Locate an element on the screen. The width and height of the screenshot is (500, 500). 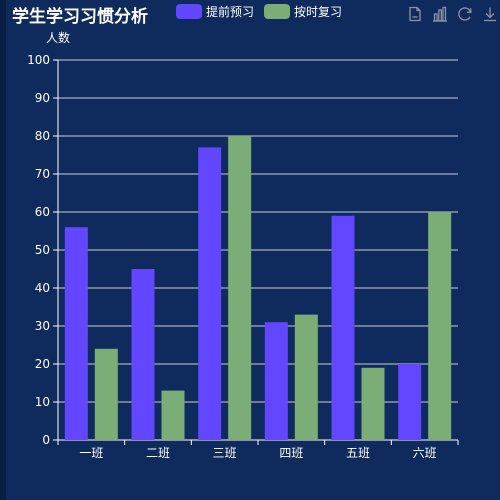
y-tick-label: 30 is located at coordinates (42, 326).